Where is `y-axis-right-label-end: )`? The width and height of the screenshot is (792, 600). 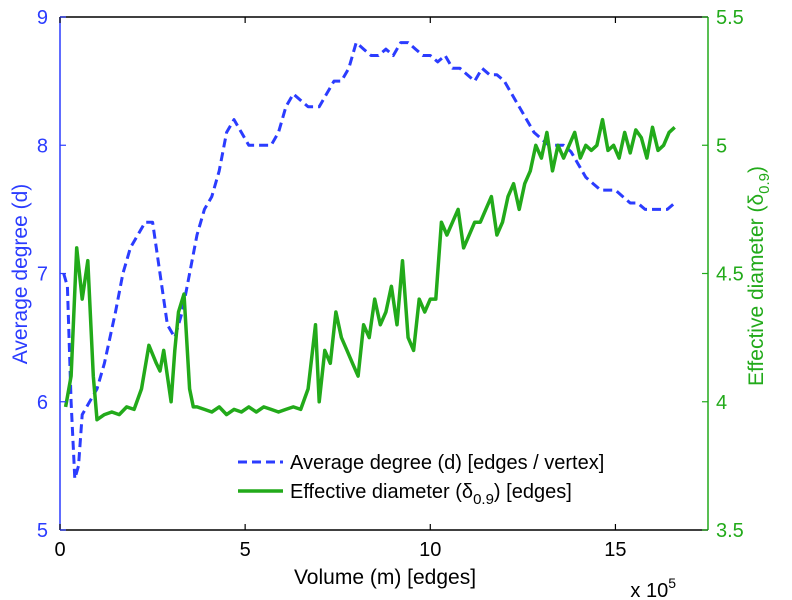 y-axis-right-label-end: ) is located at coordinates (756, 169).